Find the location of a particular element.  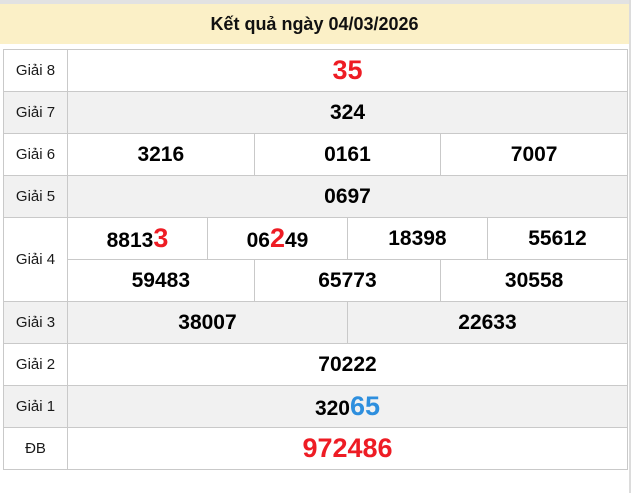

prize-number-segment: 7007 is located at coordinates (534, 154).